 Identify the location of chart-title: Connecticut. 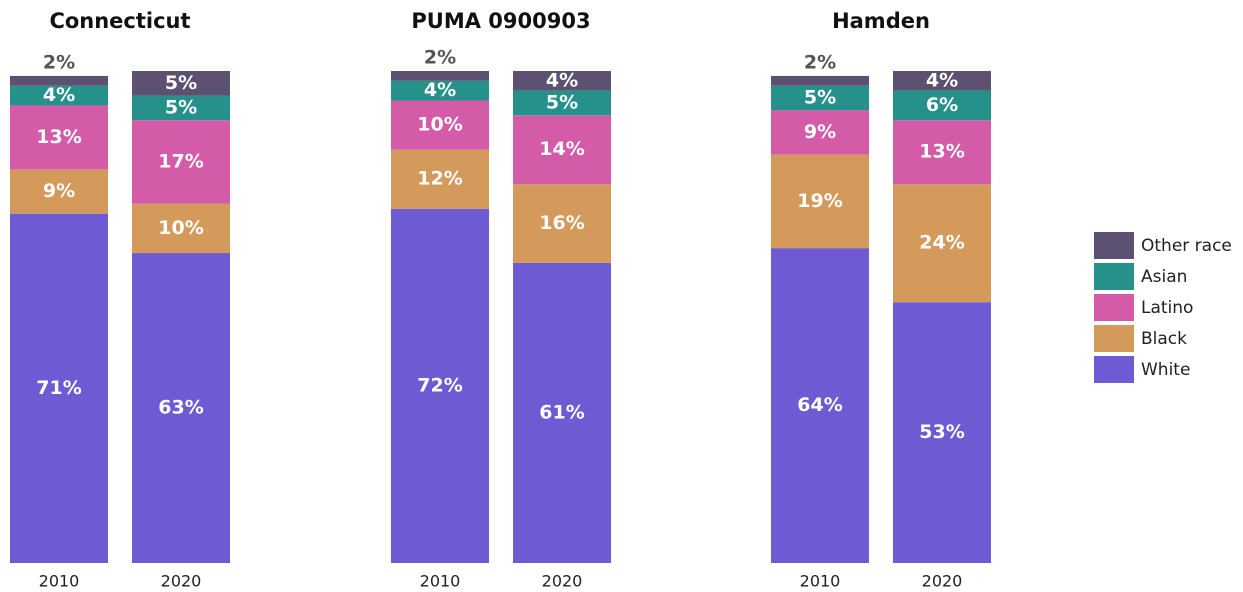
(119, 21).